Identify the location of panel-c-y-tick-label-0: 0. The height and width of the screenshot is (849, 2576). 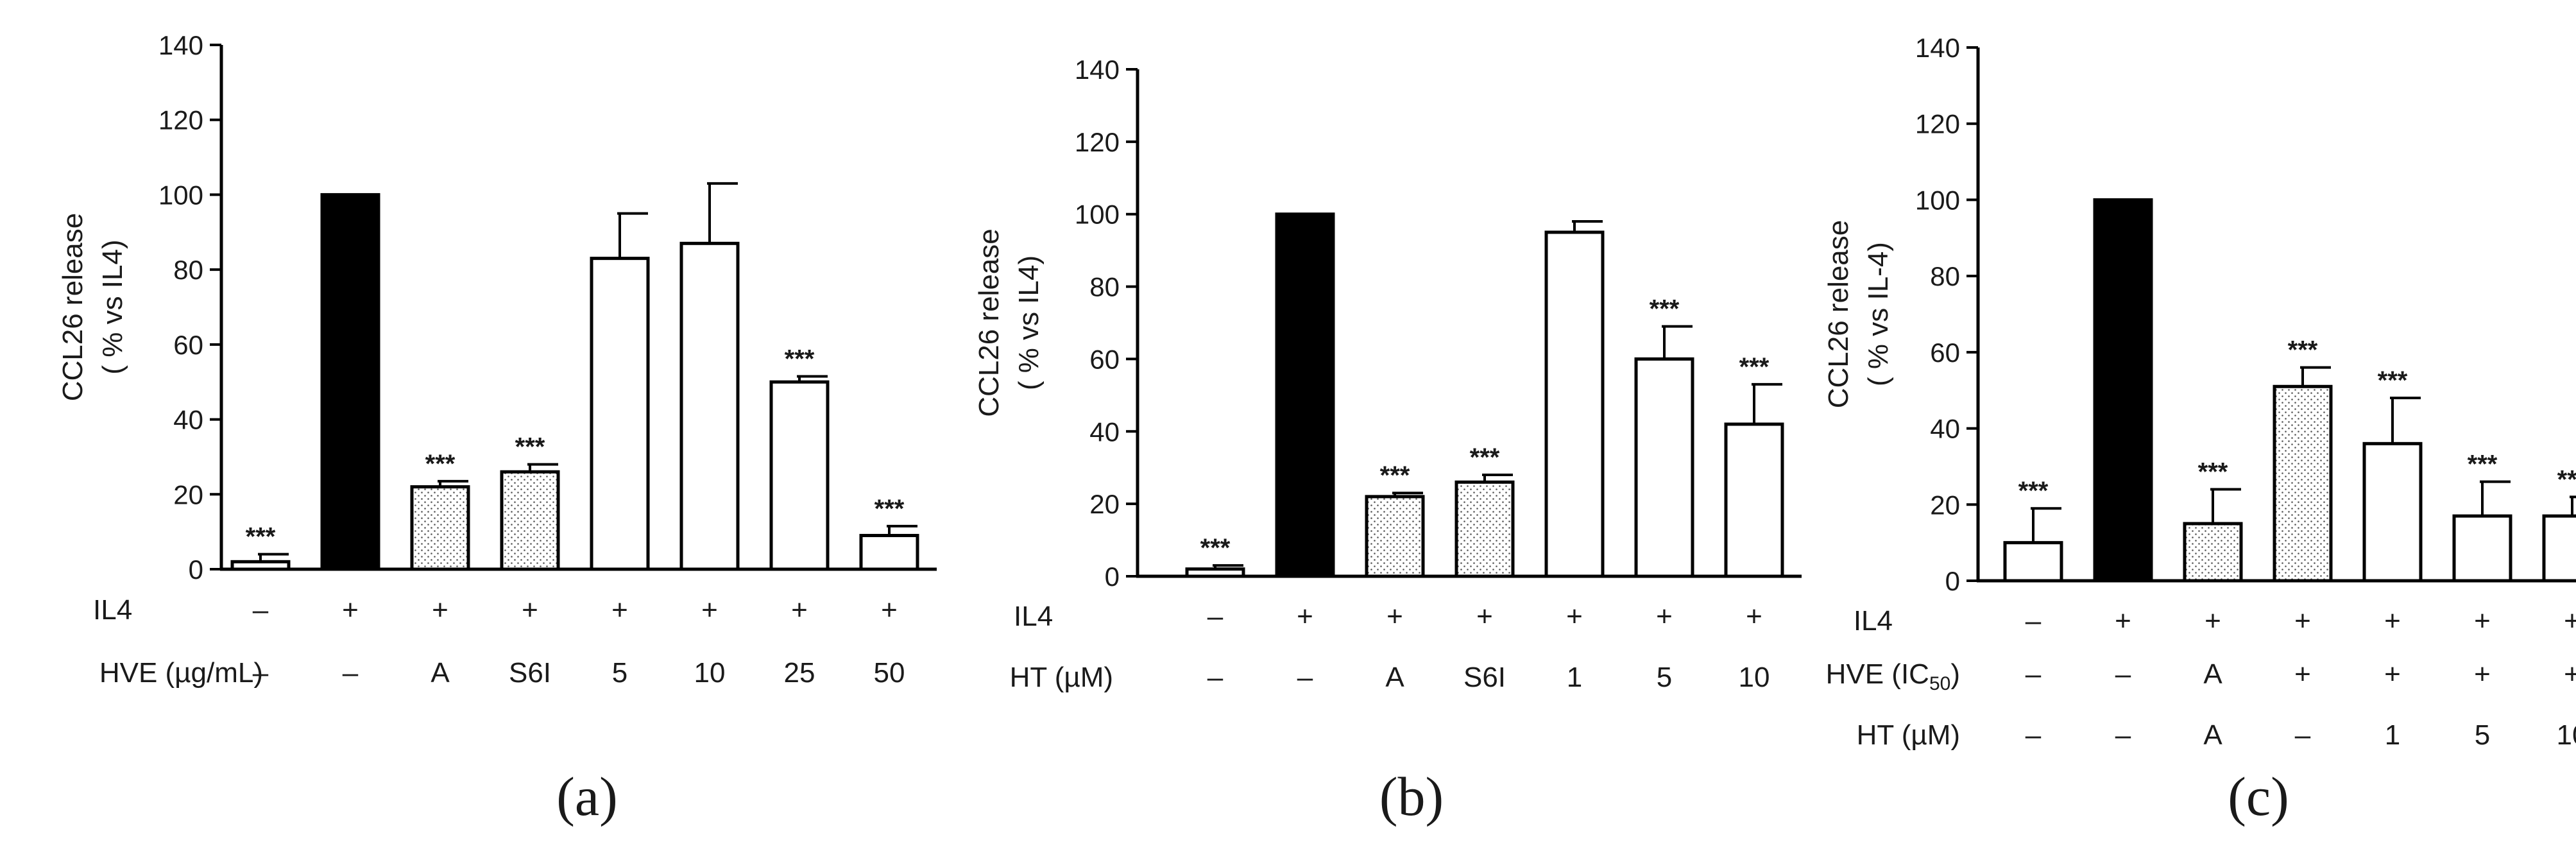
(1952, 581).